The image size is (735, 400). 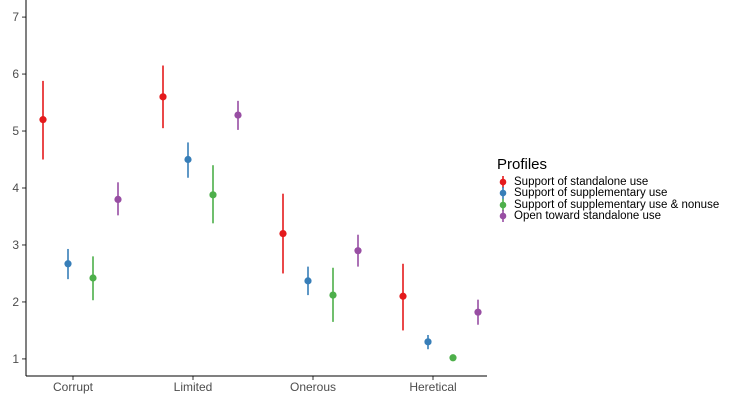 What do you see at coordinates (581, 181) in the screenshot?
I see `legend-label: Support of standalone use` at bounding box center [581, 181].